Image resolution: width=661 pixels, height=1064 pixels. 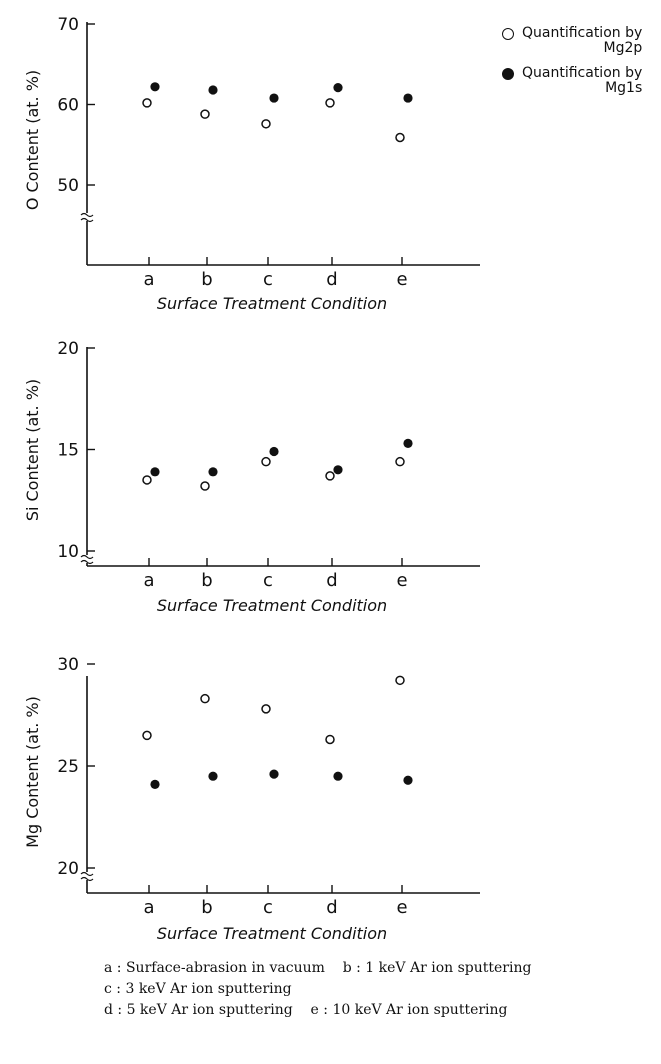 I want to click on y-tick-label: 25, so click(x=68, y=767).